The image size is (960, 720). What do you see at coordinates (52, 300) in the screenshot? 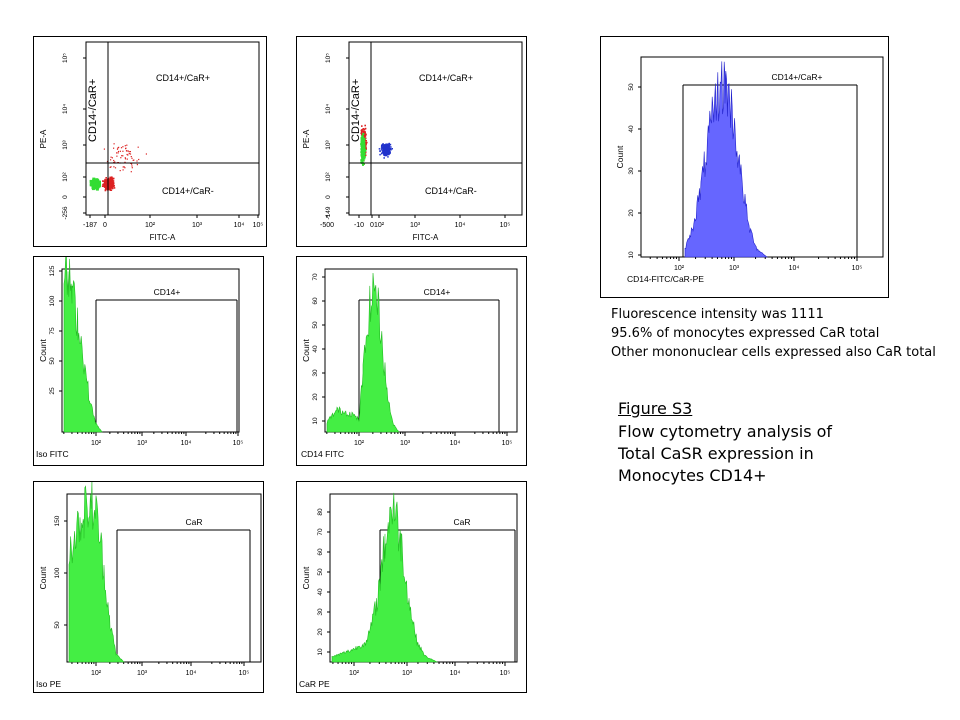
I see `y-tick-label: 100` at bounding box center [52, 300].